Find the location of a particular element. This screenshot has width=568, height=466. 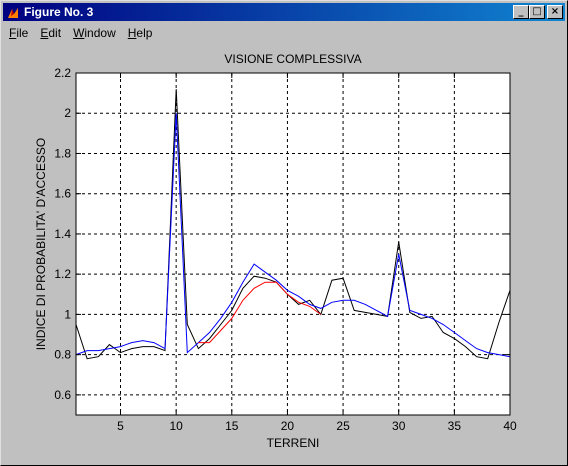

matlab-logo-icon is located at coordinates (13, 12).